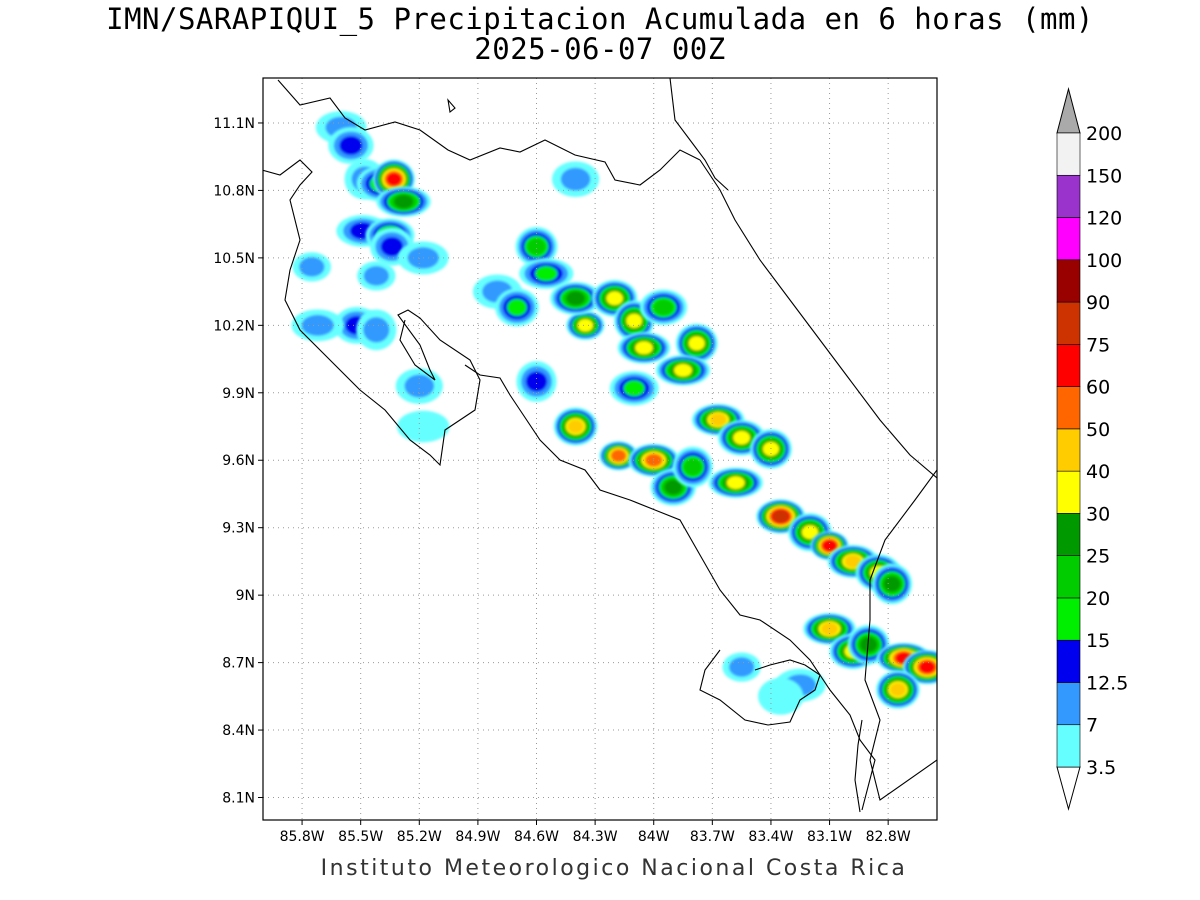 The image size is (1200, 900). Describe the element at coordinates (536, 837) in the screenshot. I see `x-tick-label: 84.6W` at that location.